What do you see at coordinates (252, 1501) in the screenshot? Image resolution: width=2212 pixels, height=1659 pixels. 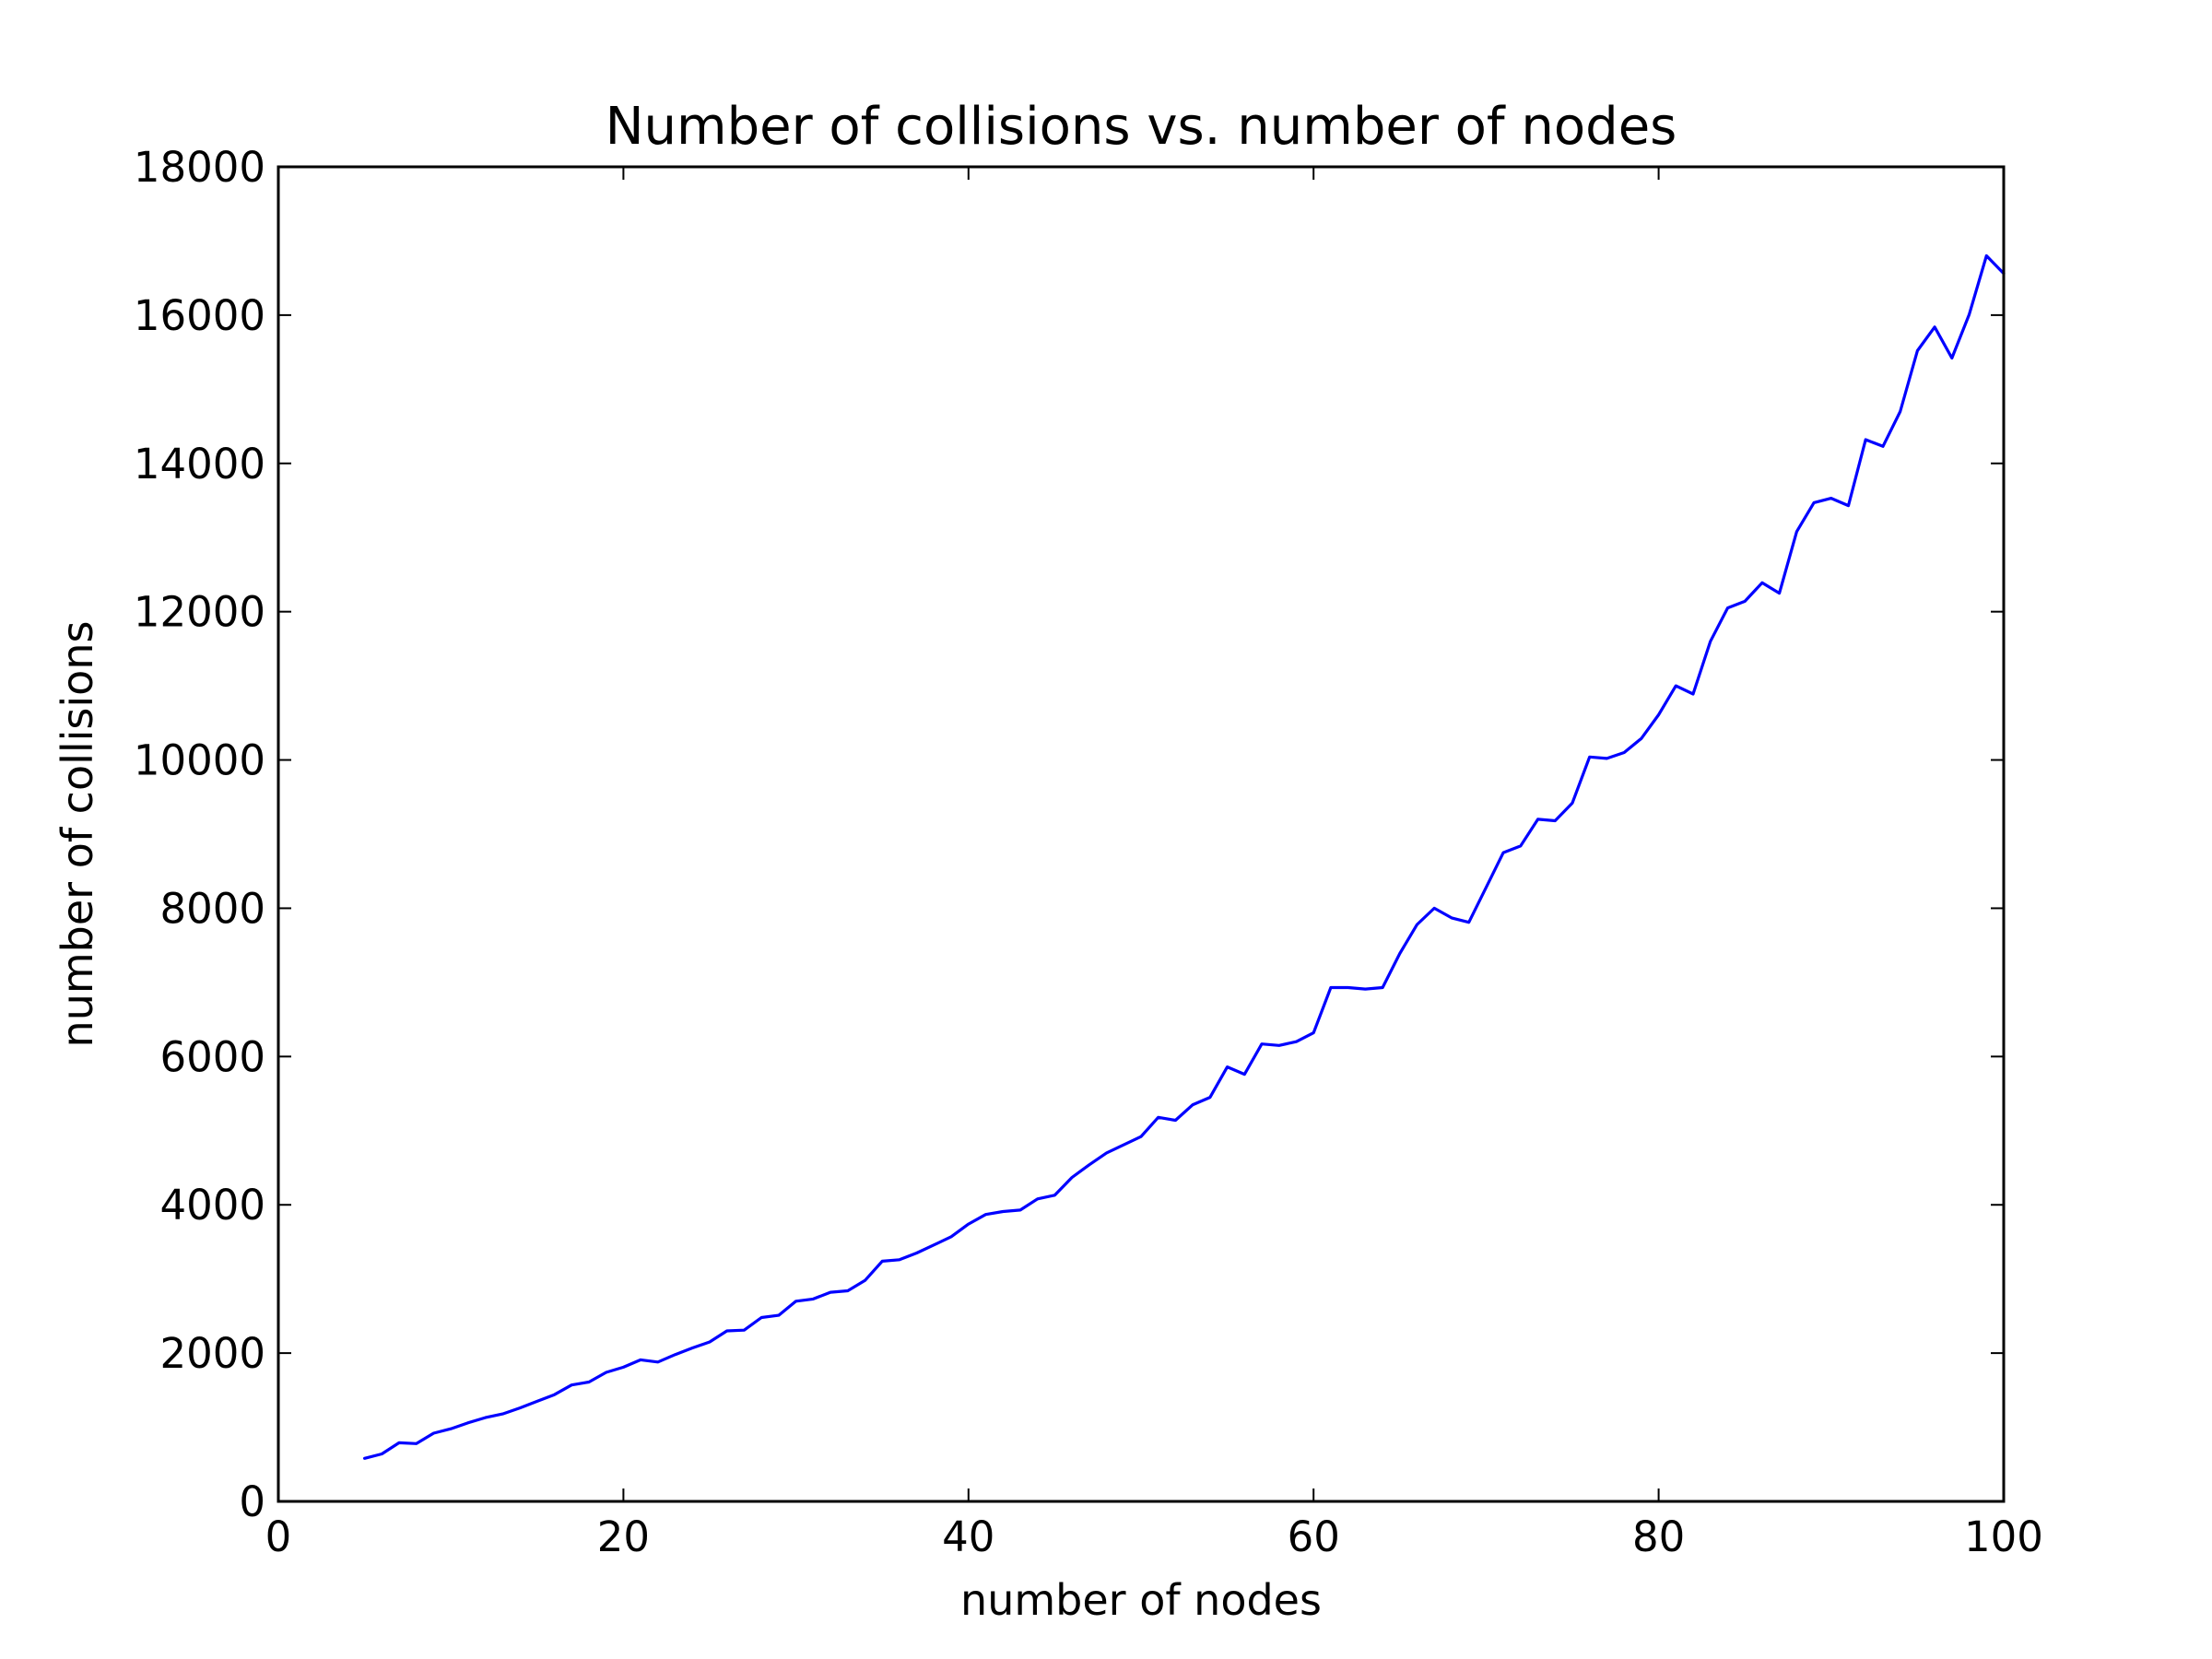 I see `y-tick-label: 0` at bounding box center [252, 1501].